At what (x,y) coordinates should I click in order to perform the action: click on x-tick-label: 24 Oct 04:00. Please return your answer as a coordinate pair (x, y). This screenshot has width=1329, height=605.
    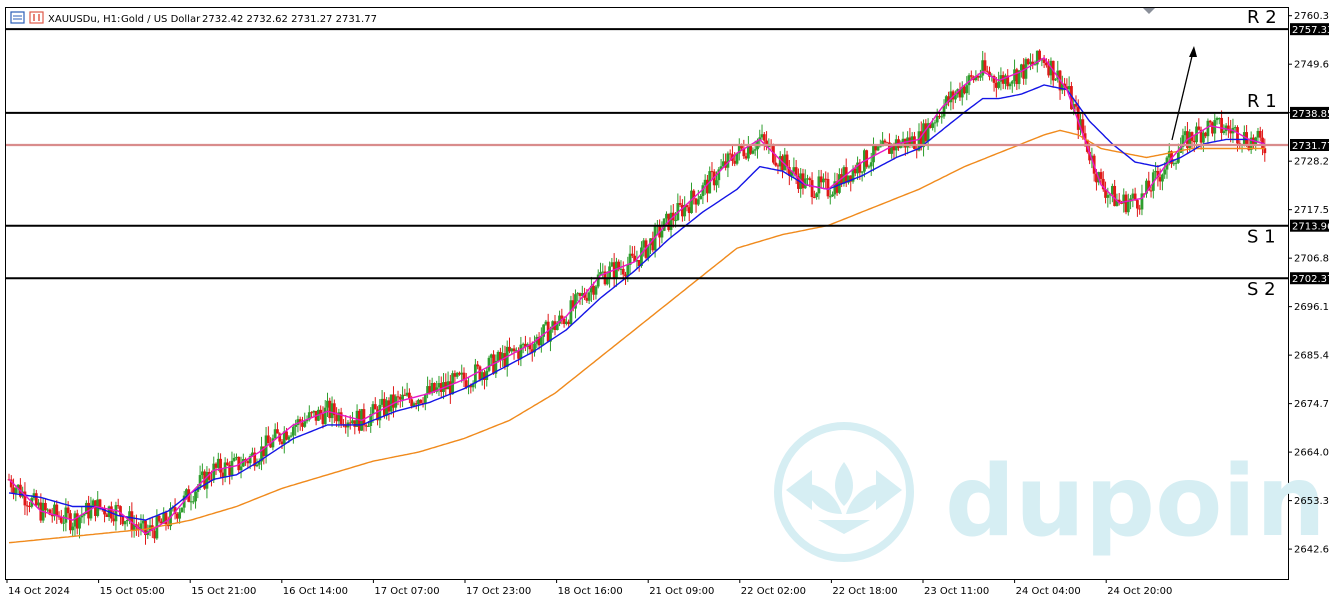
    Looking at the image, I should click on (1048, 591).